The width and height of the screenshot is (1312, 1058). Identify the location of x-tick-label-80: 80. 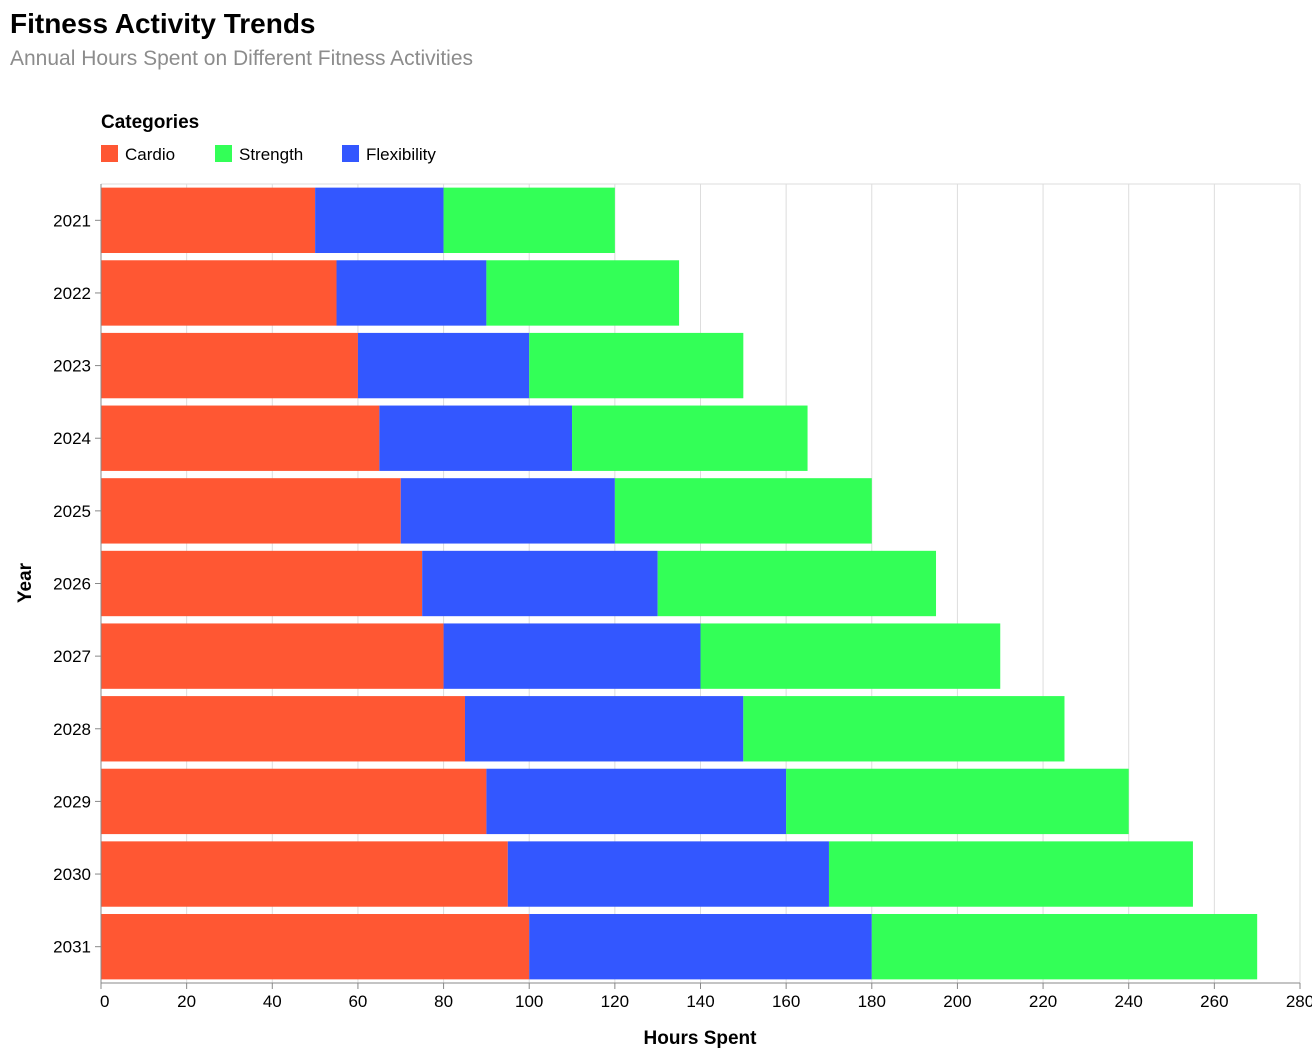
(443, 1001).